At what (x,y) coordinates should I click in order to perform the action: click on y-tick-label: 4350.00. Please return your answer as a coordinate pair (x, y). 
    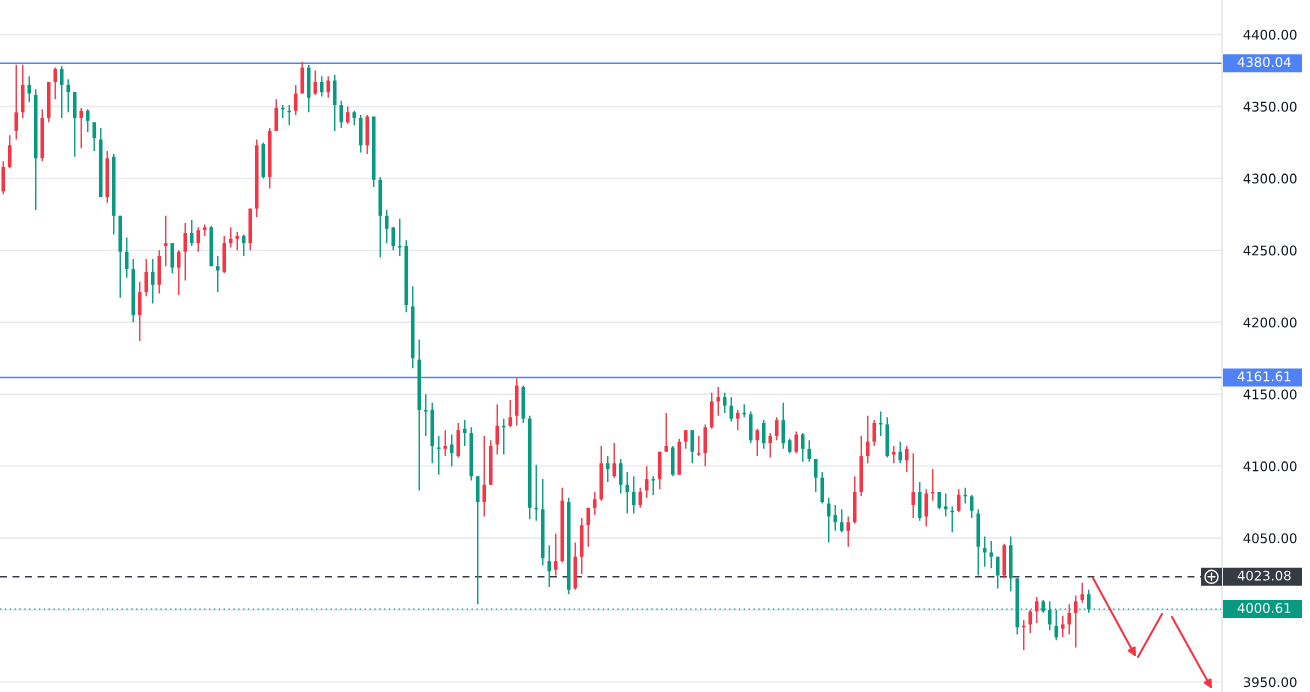
    Looking at the image, I should click on (1270, 106).